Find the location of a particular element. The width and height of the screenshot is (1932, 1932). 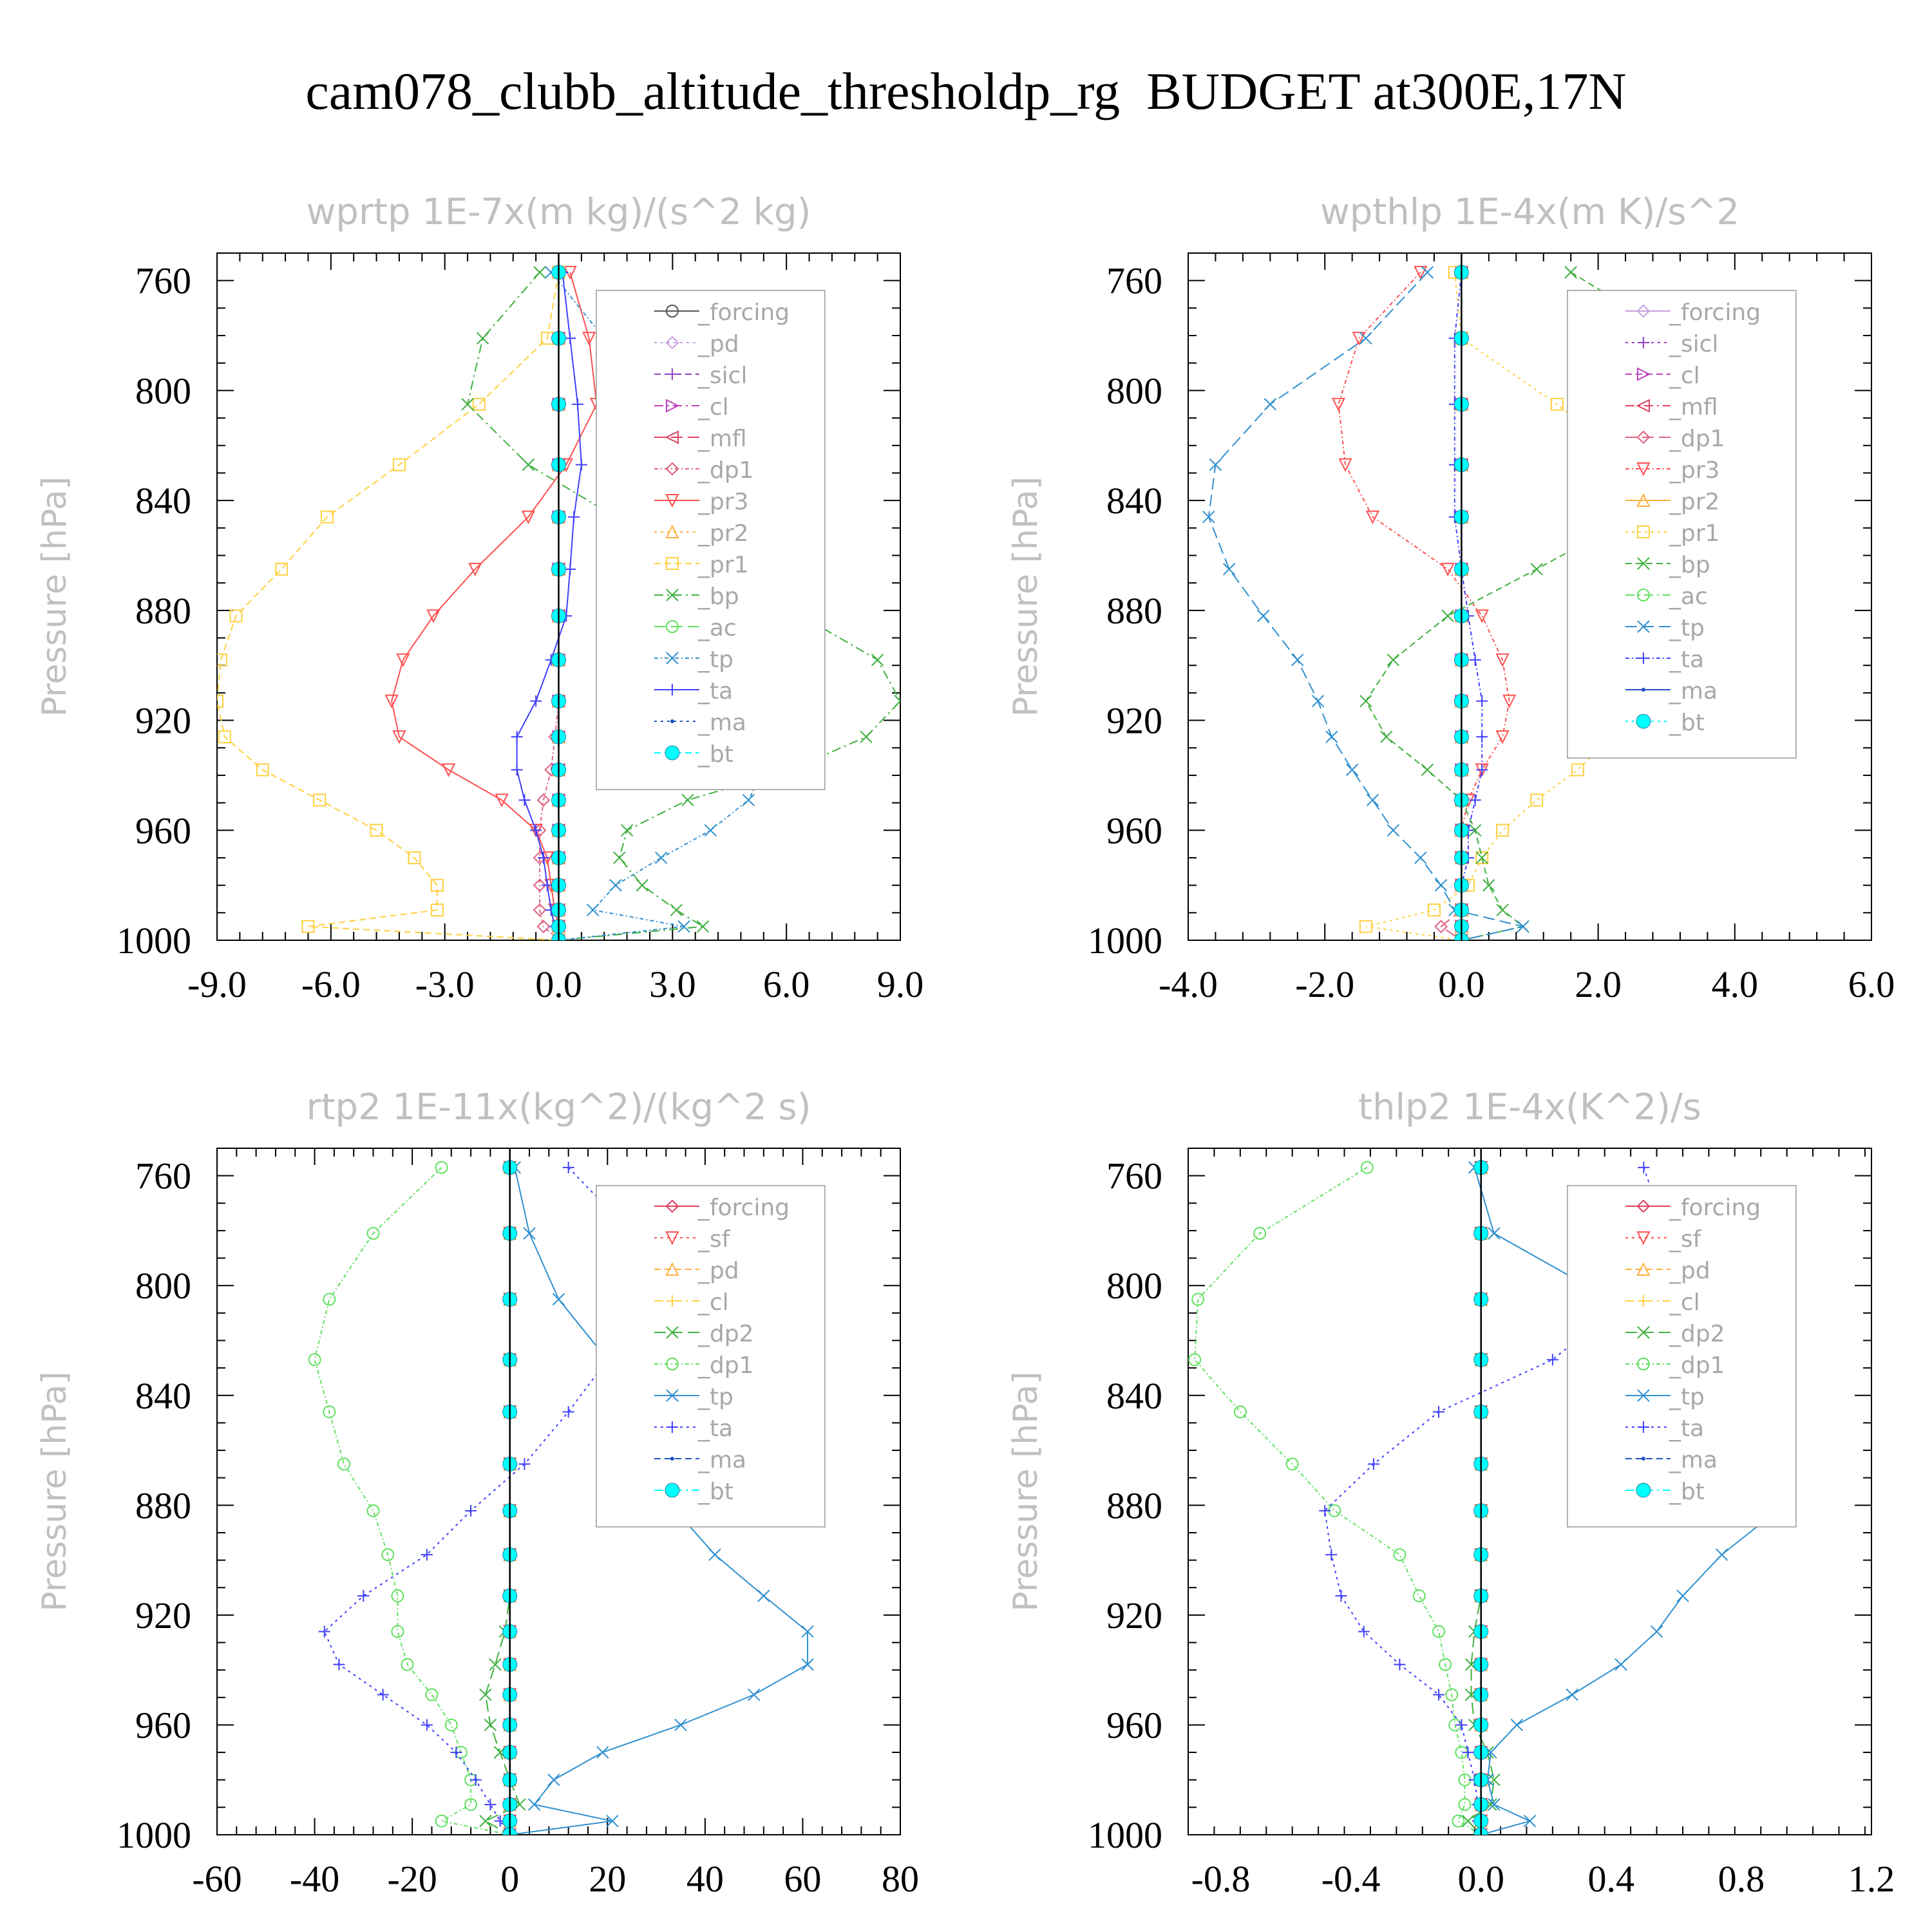

x-tick-label: -4.0 is located at coordinates (1189, 984).